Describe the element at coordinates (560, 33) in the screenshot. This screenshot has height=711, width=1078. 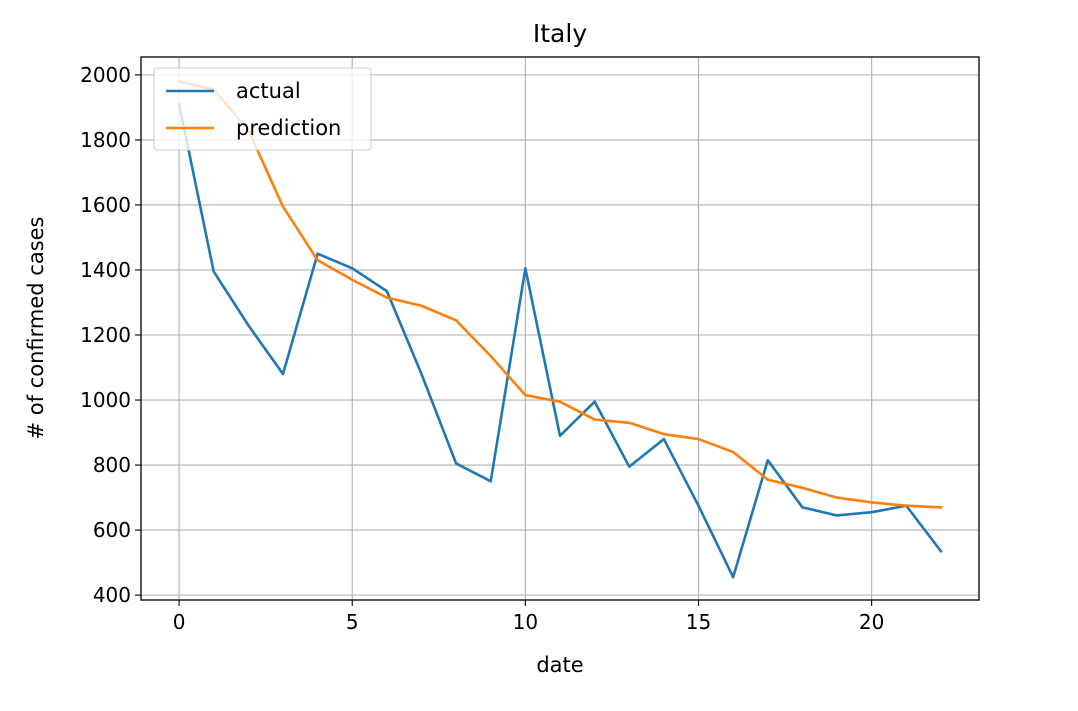
I see `chart-title: Italy` at that location.